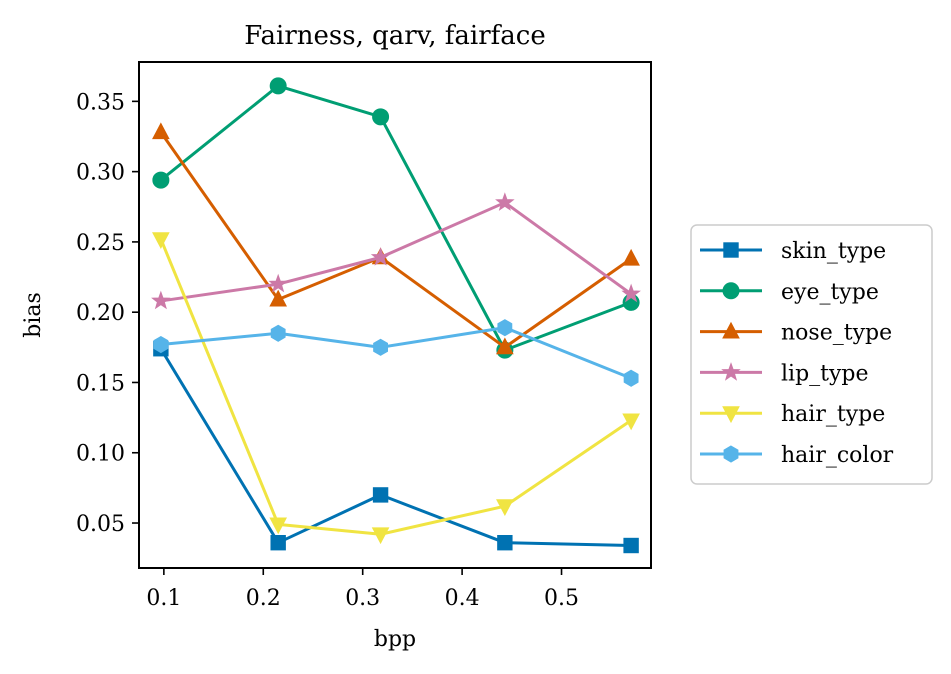  I want to click on series-hair-color, so click(396, 353).